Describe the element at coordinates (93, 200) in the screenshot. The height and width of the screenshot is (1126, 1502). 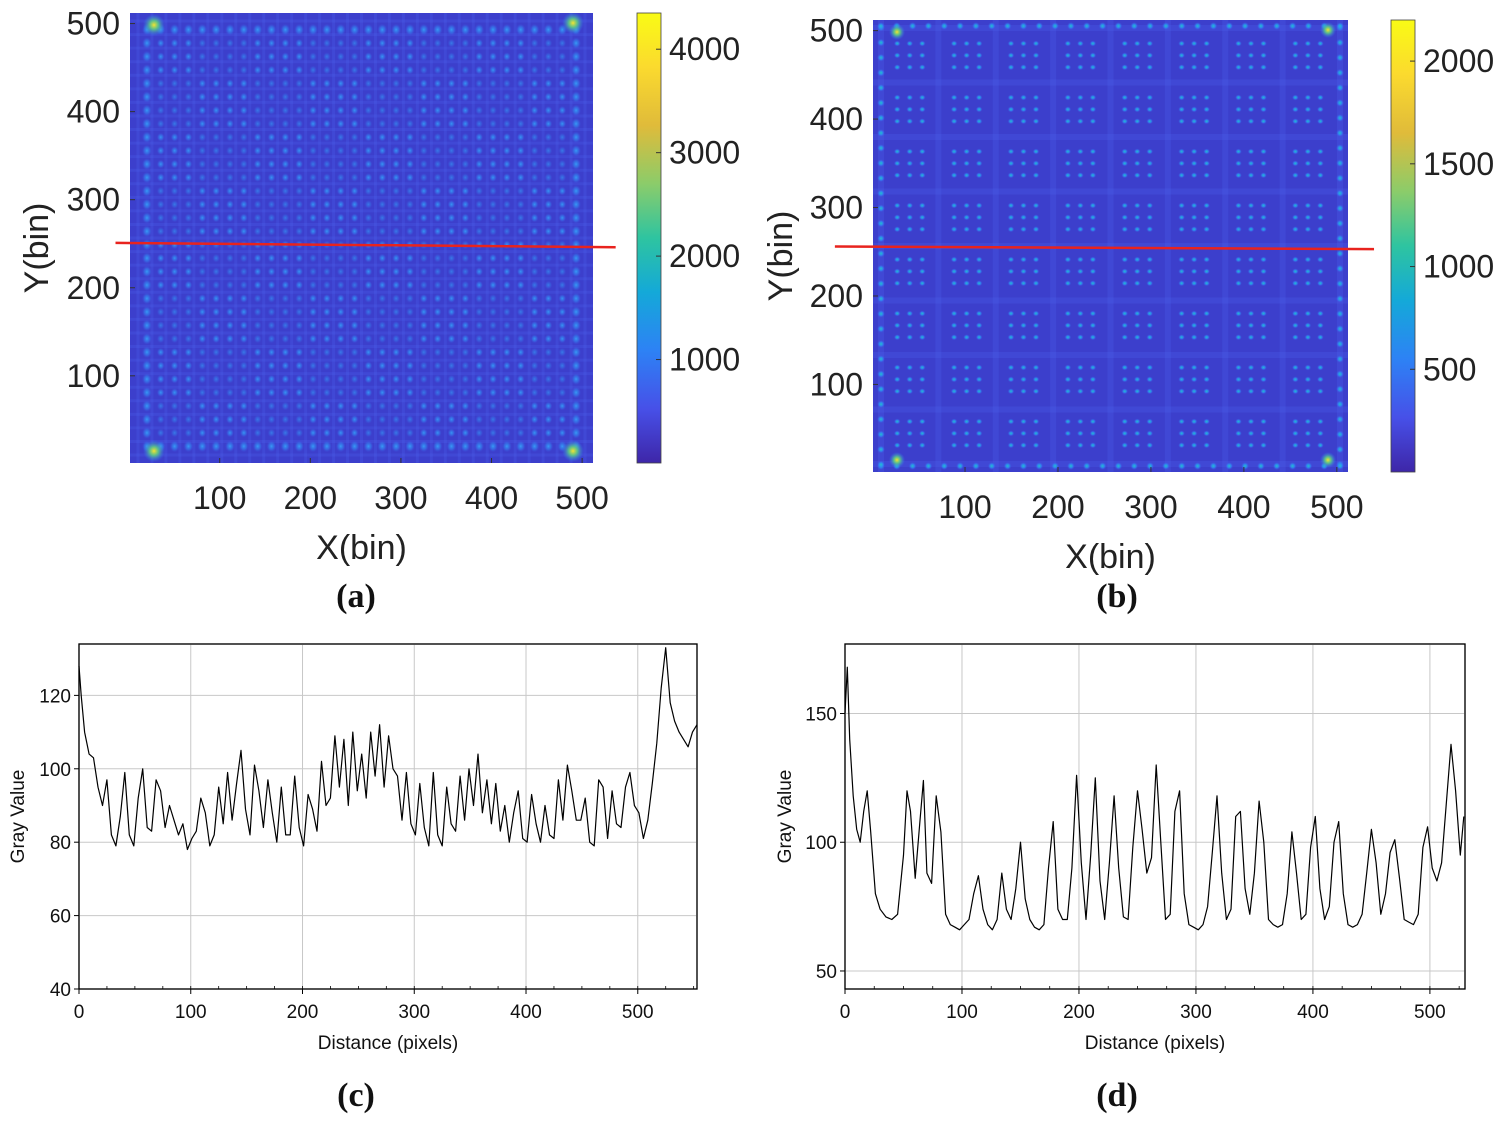
I see `y-tick-label: 300` at that location.